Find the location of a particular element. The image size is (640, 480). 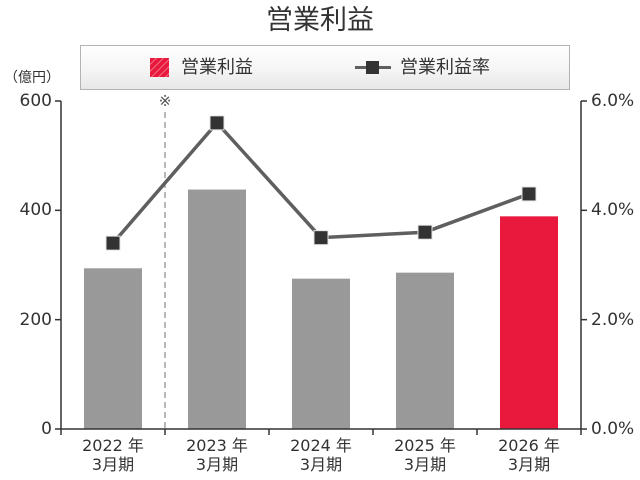

legend-label-operating-profit: 営業利益 is located at coordinates (217, 67).